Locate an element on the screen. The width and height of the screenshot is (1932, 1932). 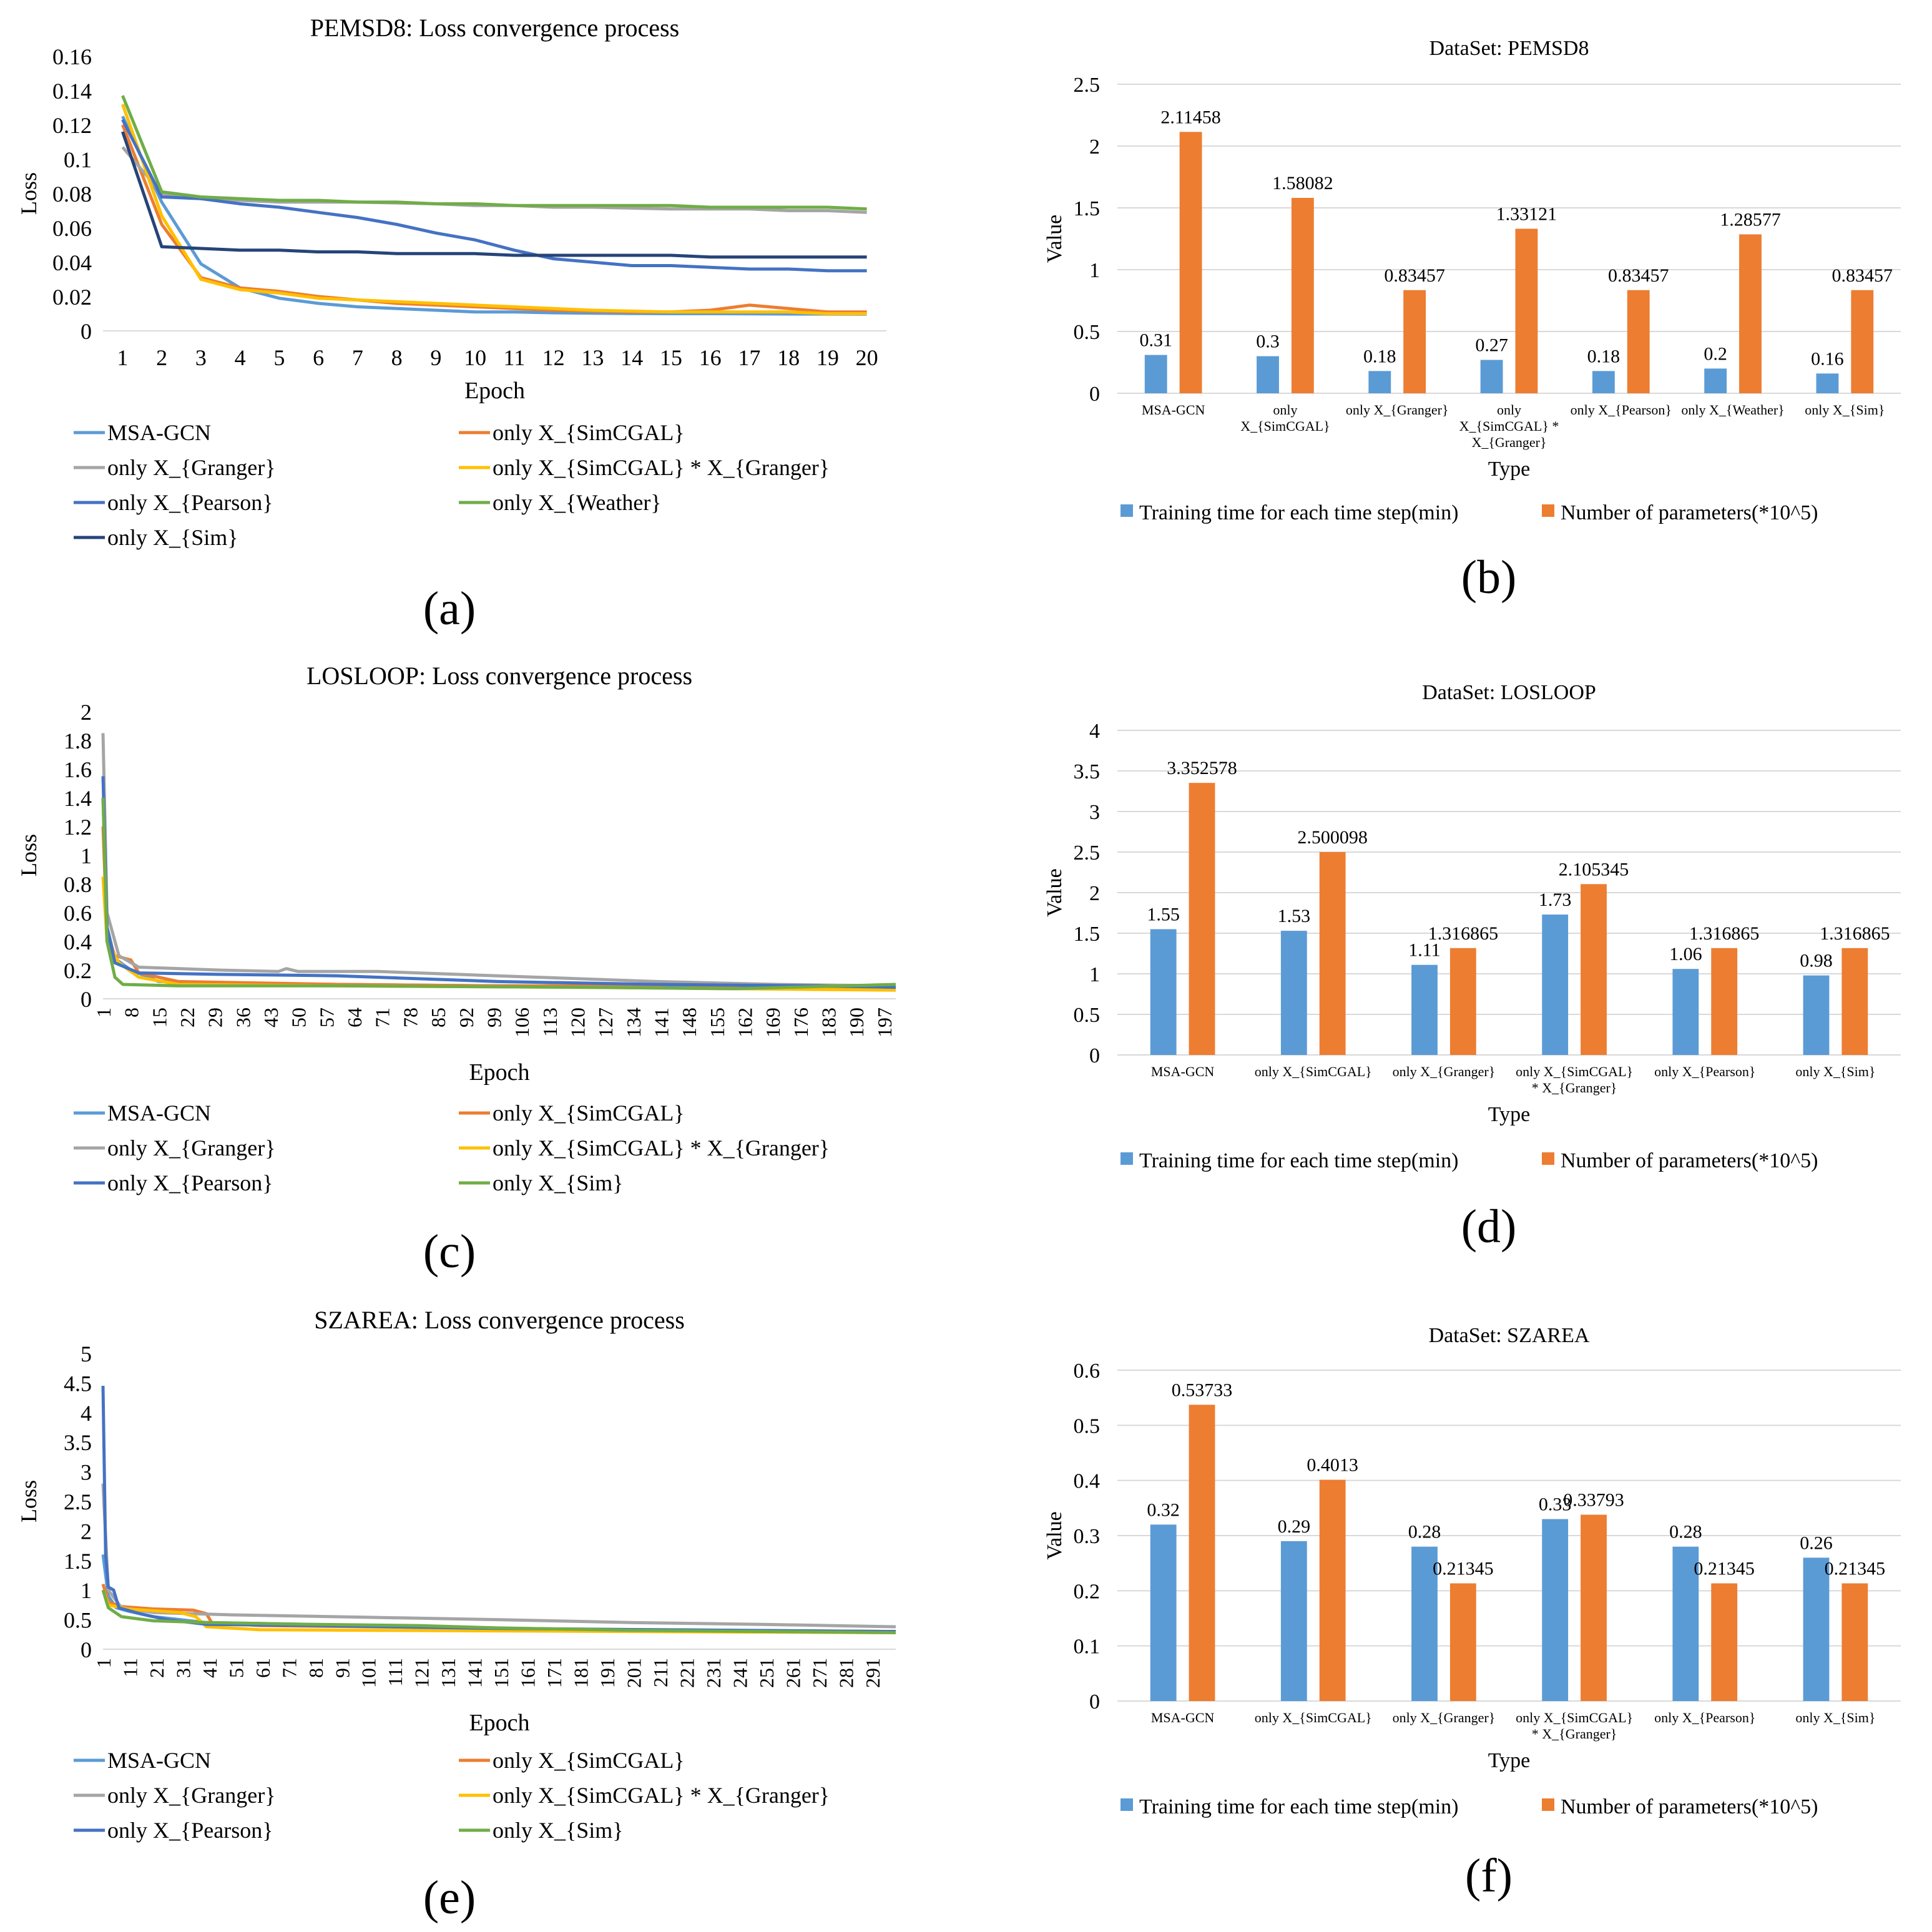
category-label: only X_{SimCGAL} is located at coordinates (1575, 1072).